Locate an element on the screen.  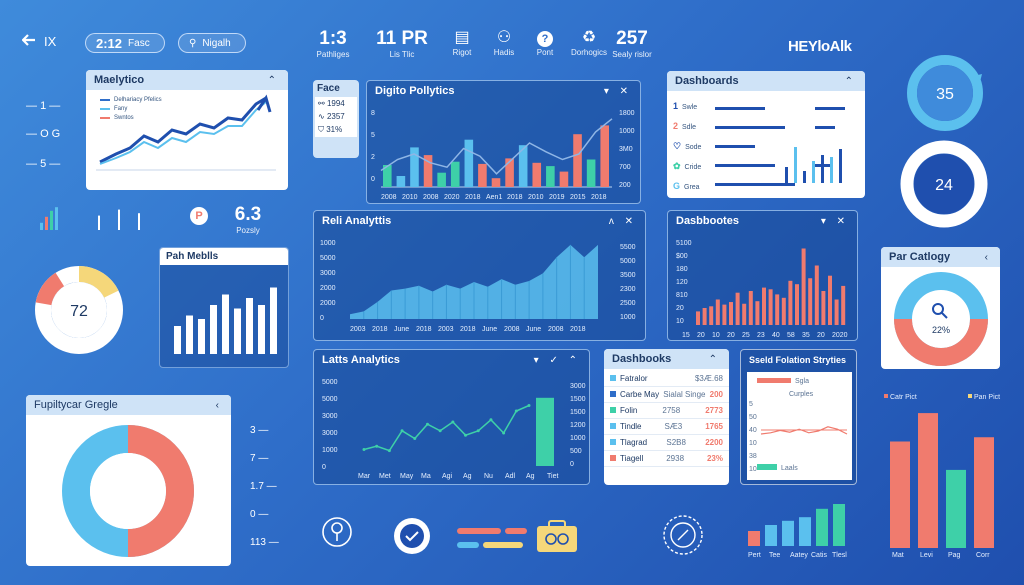
table-row: Folin 2758 2773 is located at coordinates (666, 411).